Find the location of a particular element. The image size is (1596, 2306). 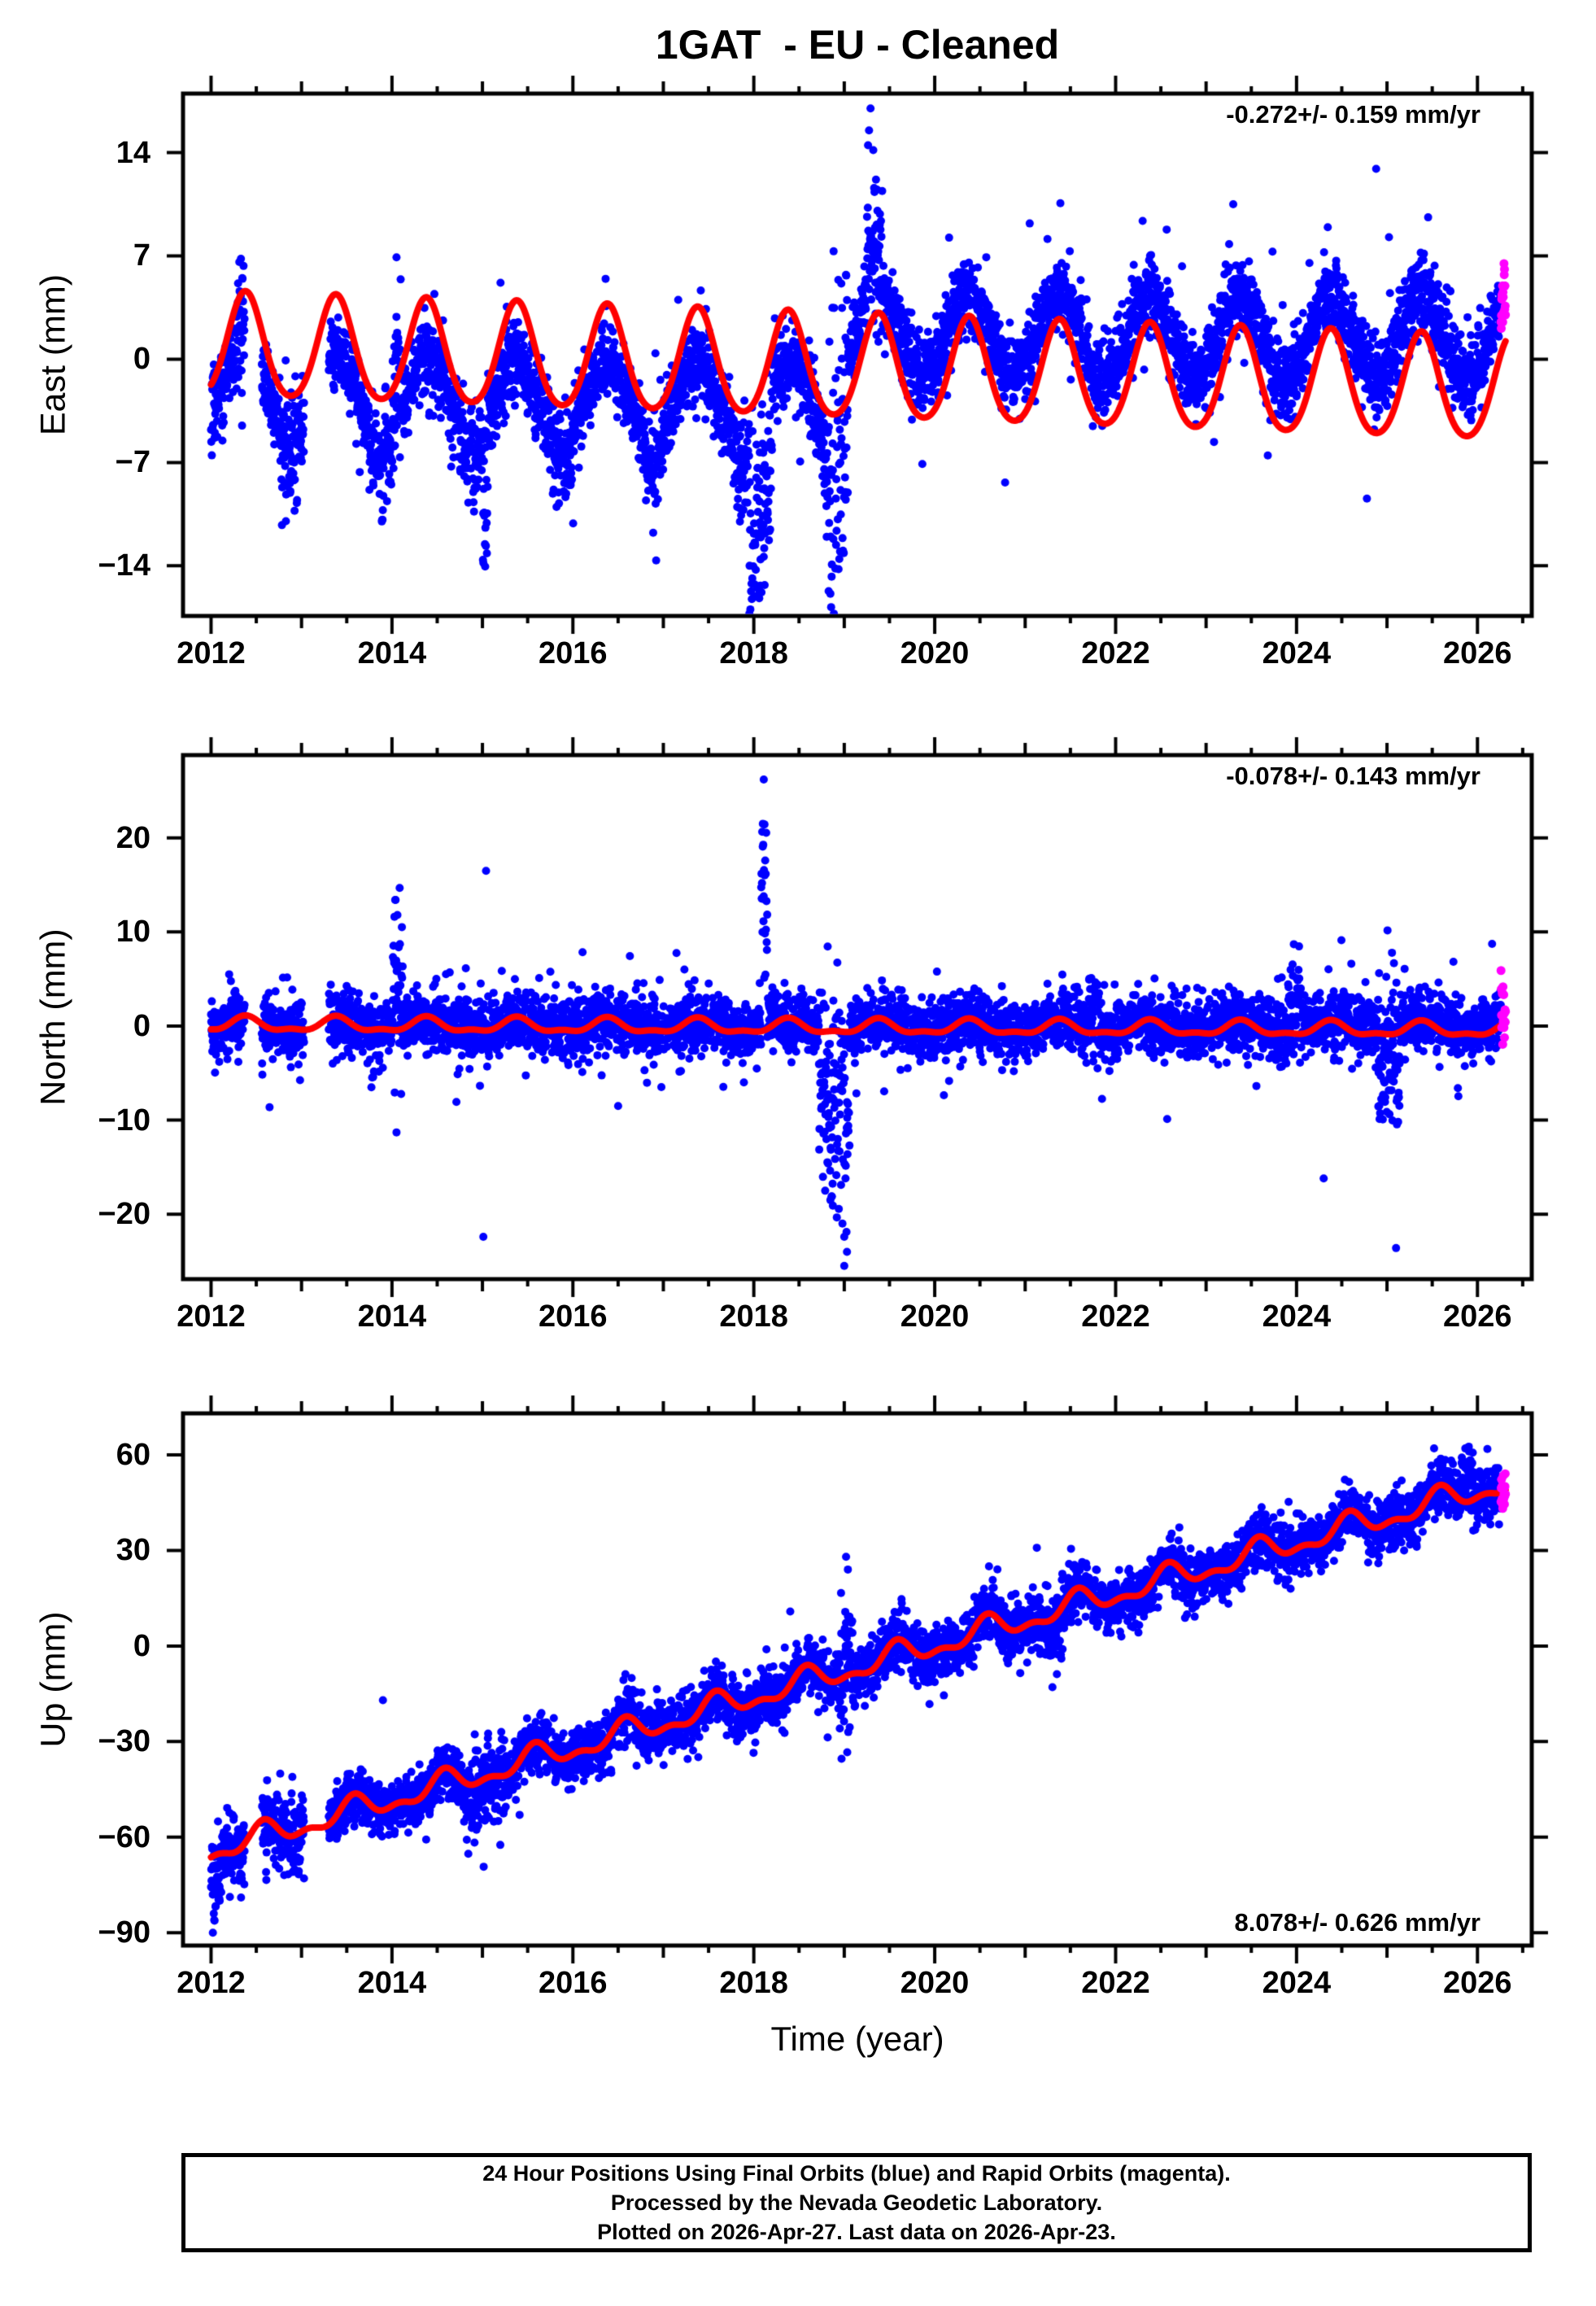

up-xtick-label-2022: 2022 is located at coordinates (1115, 1983).